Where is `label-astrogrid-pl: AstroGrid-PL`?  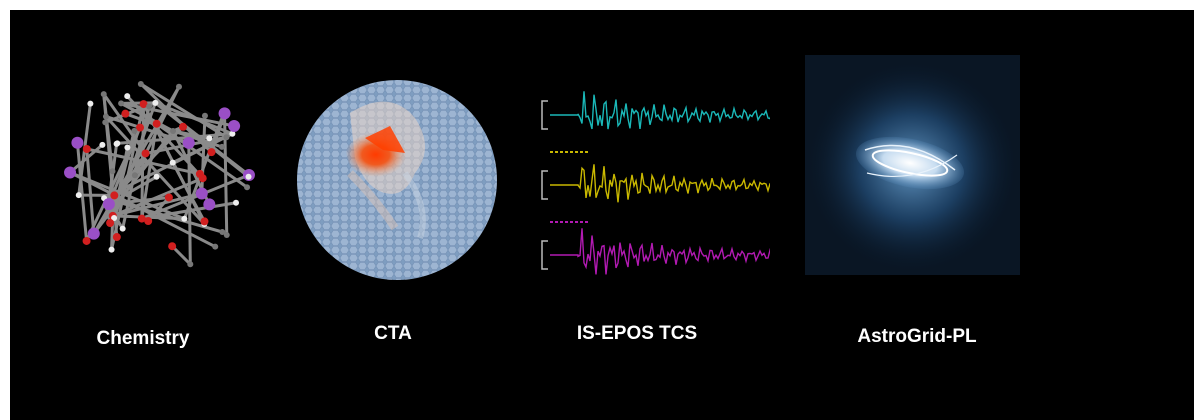
label-astrogrid-pl: AstroGrid-PL is located at coordinates (917, 336).